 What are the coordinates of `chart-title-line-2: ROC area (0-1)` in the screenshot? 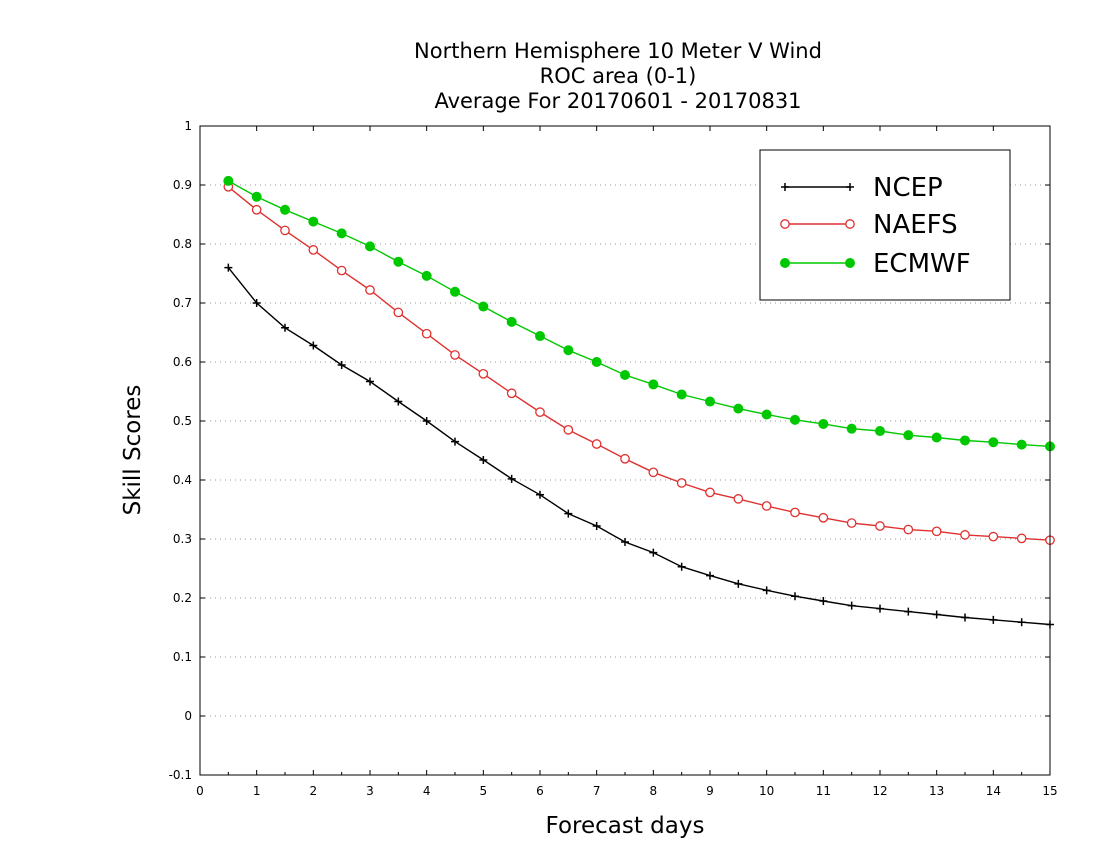 It's located at (618, 76).